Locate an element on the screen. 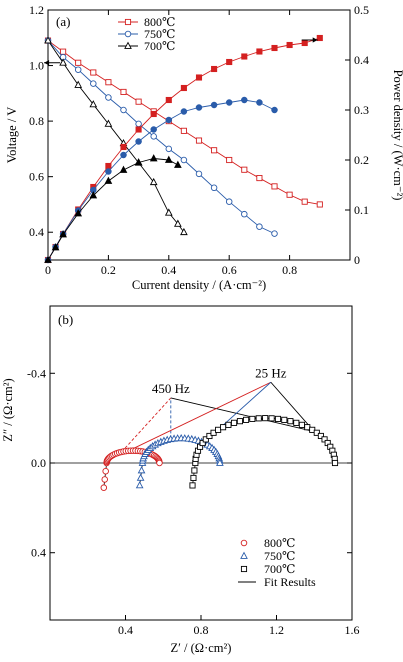 This screenshot has width=403, height=662. panel-b-annotations: 450 Hz 25 Hz is located at coordinates (219, 380).